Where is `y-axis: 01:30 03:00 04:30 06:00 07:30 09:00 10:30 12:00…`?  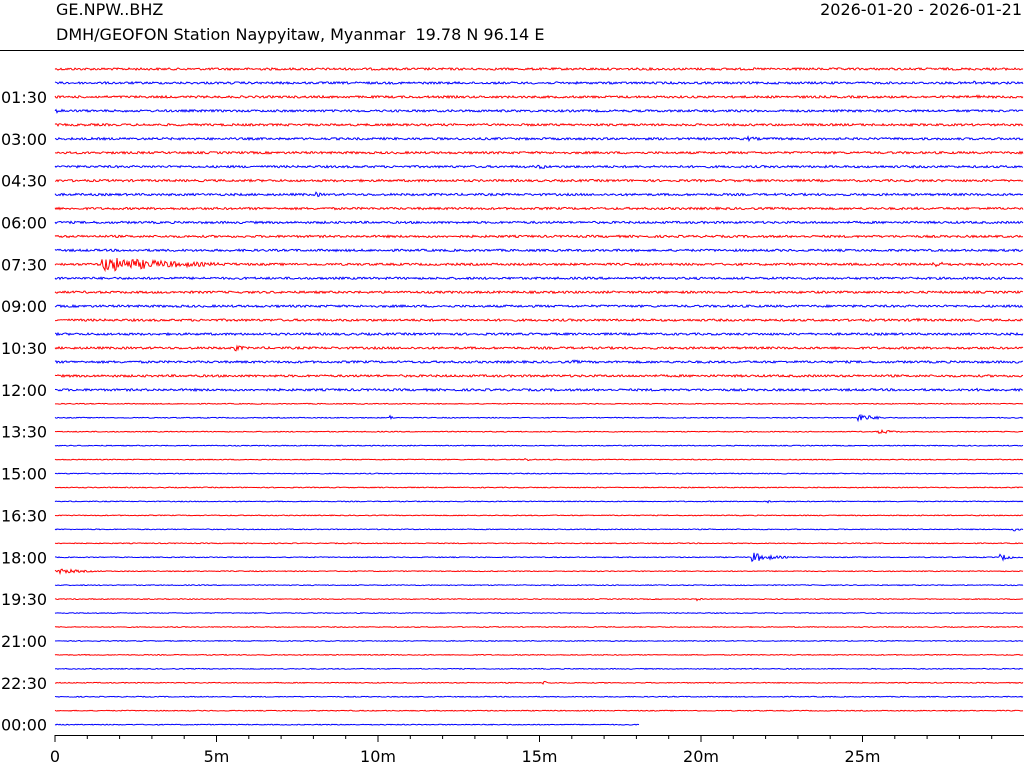 y-axis: 01:30 03:00 04:30 06:00 07:30 09:00 10:30 12:00… is located at coordinates (24, 411).